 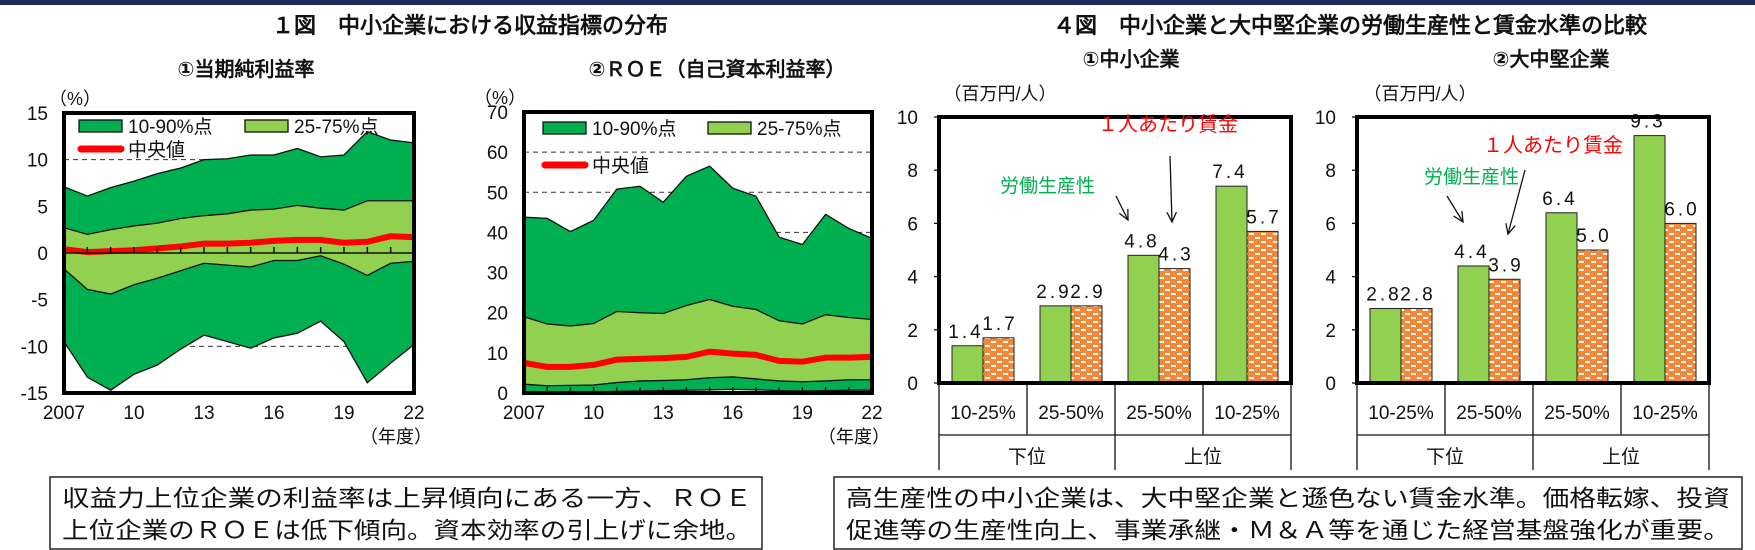 What do you see at coordinates (1330, 384) in the screenshot?
I see `y-tick-label: 0` at bounding box center [1330, 384].